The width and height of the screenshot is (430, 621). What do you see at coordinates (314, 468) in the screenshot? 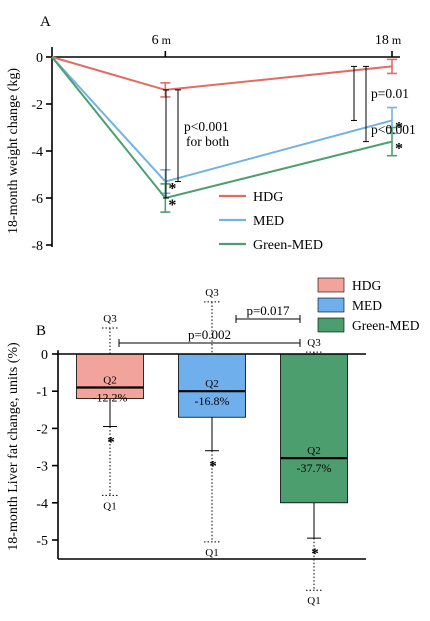
I see `percent-label-green-med: -37.7%` at bounding box center [314, 468].